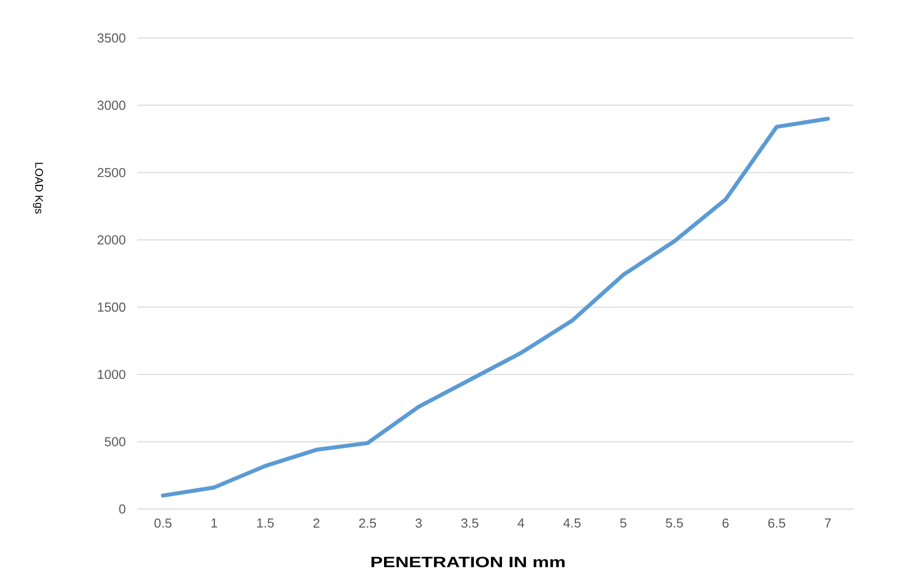 Image resolution: width=909 pixels, height=578 pixels. What do you see at coordinates (316, 523) in the screenshot?
I see `x-tick-label: 2` at bounding box center [316, 523].